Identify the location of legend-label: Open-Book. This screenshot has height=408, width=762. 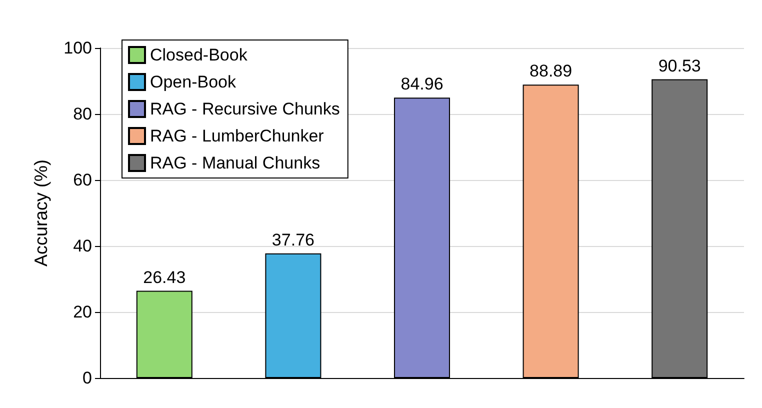
(193, 82).